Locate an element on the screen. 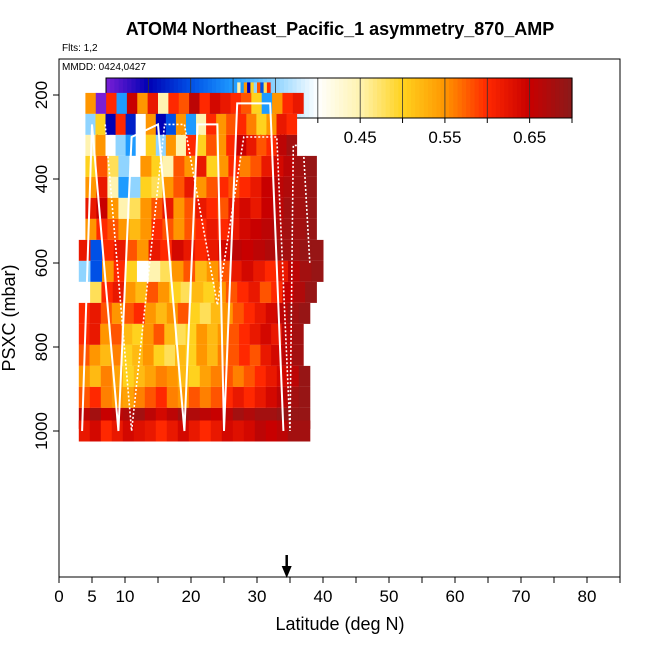 The image size is (650, 650). colorbar-tick-label: 0.65 is located at coordinates (529, 137).